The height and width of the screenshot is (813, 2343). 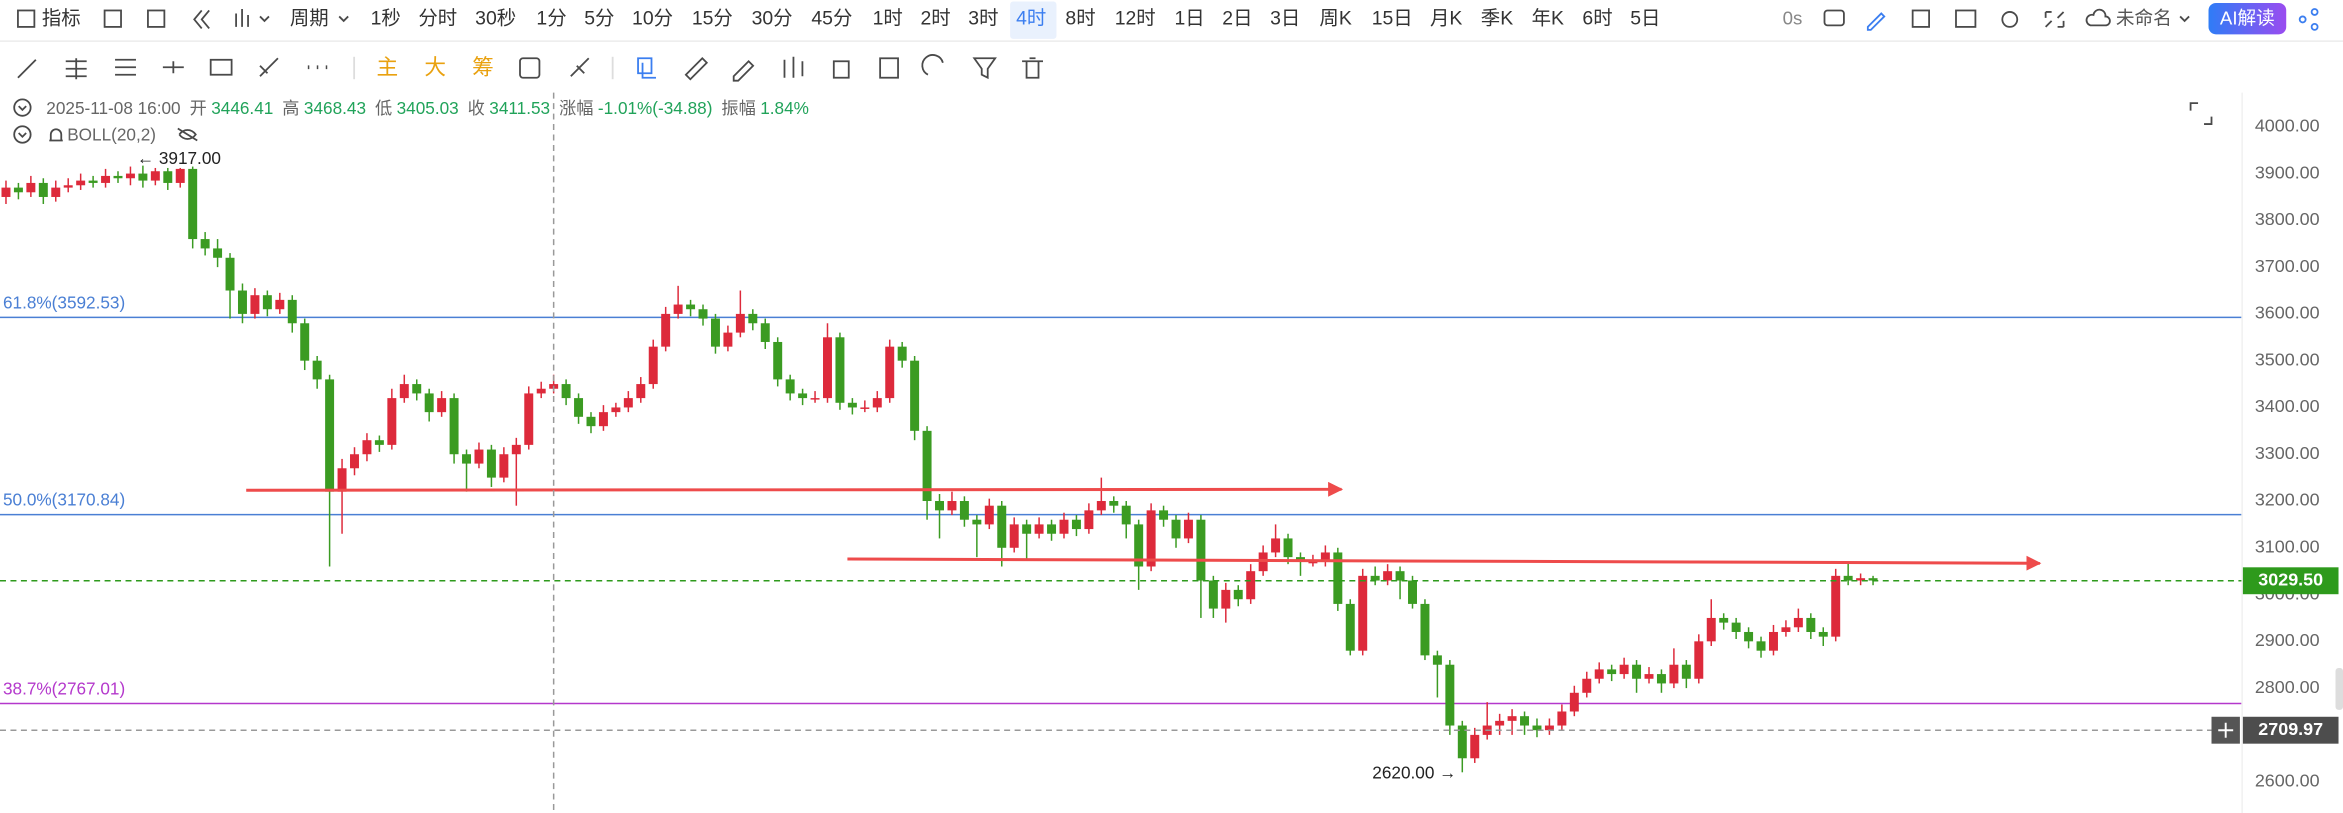 I want to click on period-option: 季K, so click(x=1497, y=19).